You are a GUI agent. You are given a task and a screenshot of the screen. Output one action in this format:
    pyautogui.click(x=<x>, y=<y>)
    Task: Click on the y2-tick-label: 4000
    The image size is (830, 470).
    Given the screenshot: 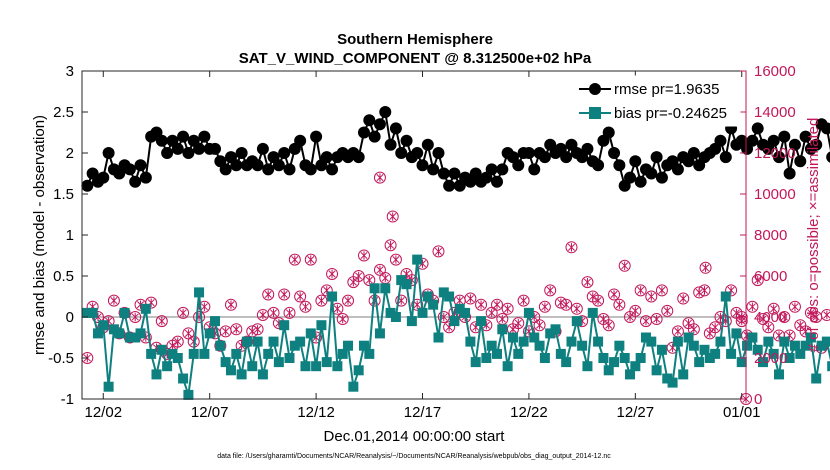 What is the action you would take?
    pyautogui.click(x=770, y=317)
    